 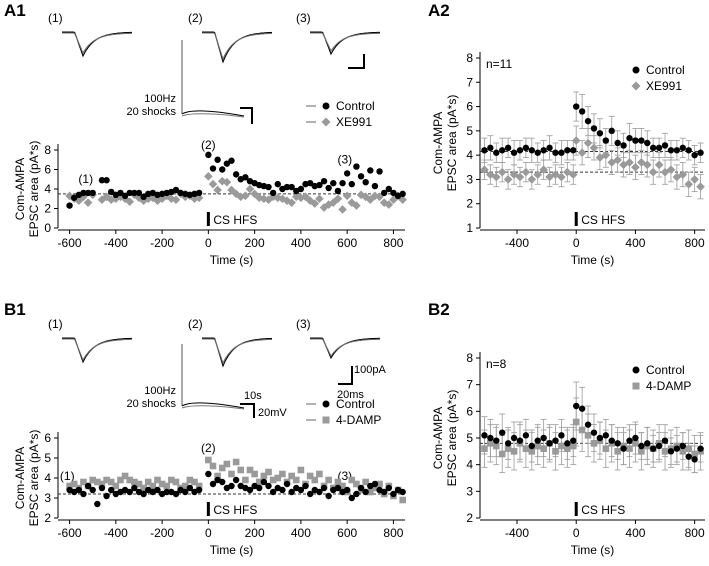 What do you see at coordinates (695, 533) in the screenshot?
I see `x-tick-label: 800` at bounding box center [695, 533].